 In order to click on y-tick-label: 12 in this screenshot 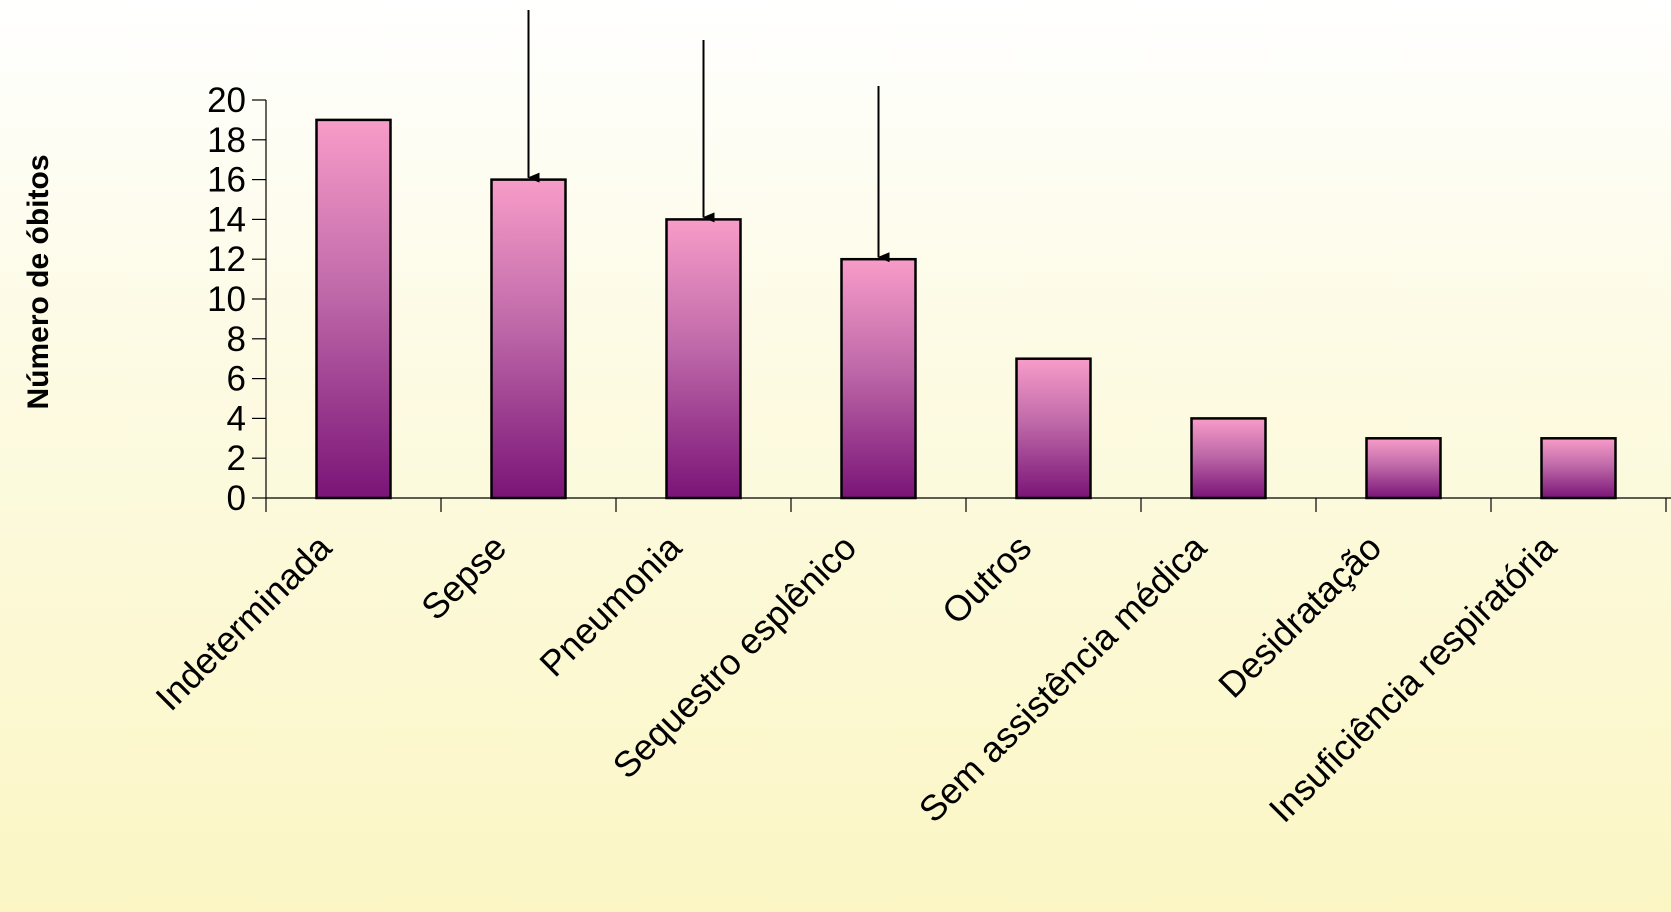, I will do `click(226, 259)`.